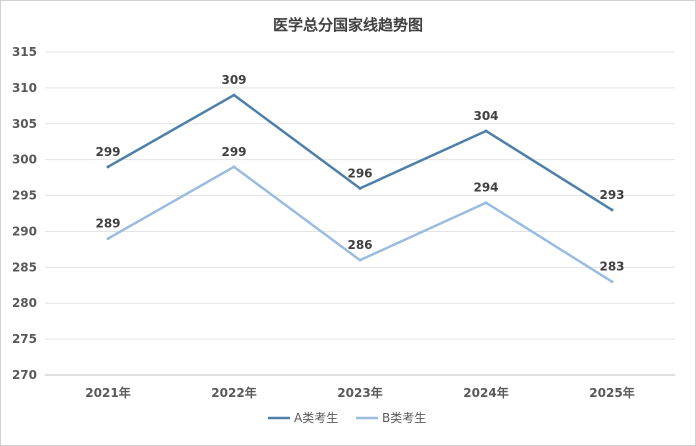 The height and width of the screenshot is (446, 696). What do you see at coordinates (485, 392) in the screenshot?
I see `x-tick-label: 2024年` at bounding box center [485, 392].